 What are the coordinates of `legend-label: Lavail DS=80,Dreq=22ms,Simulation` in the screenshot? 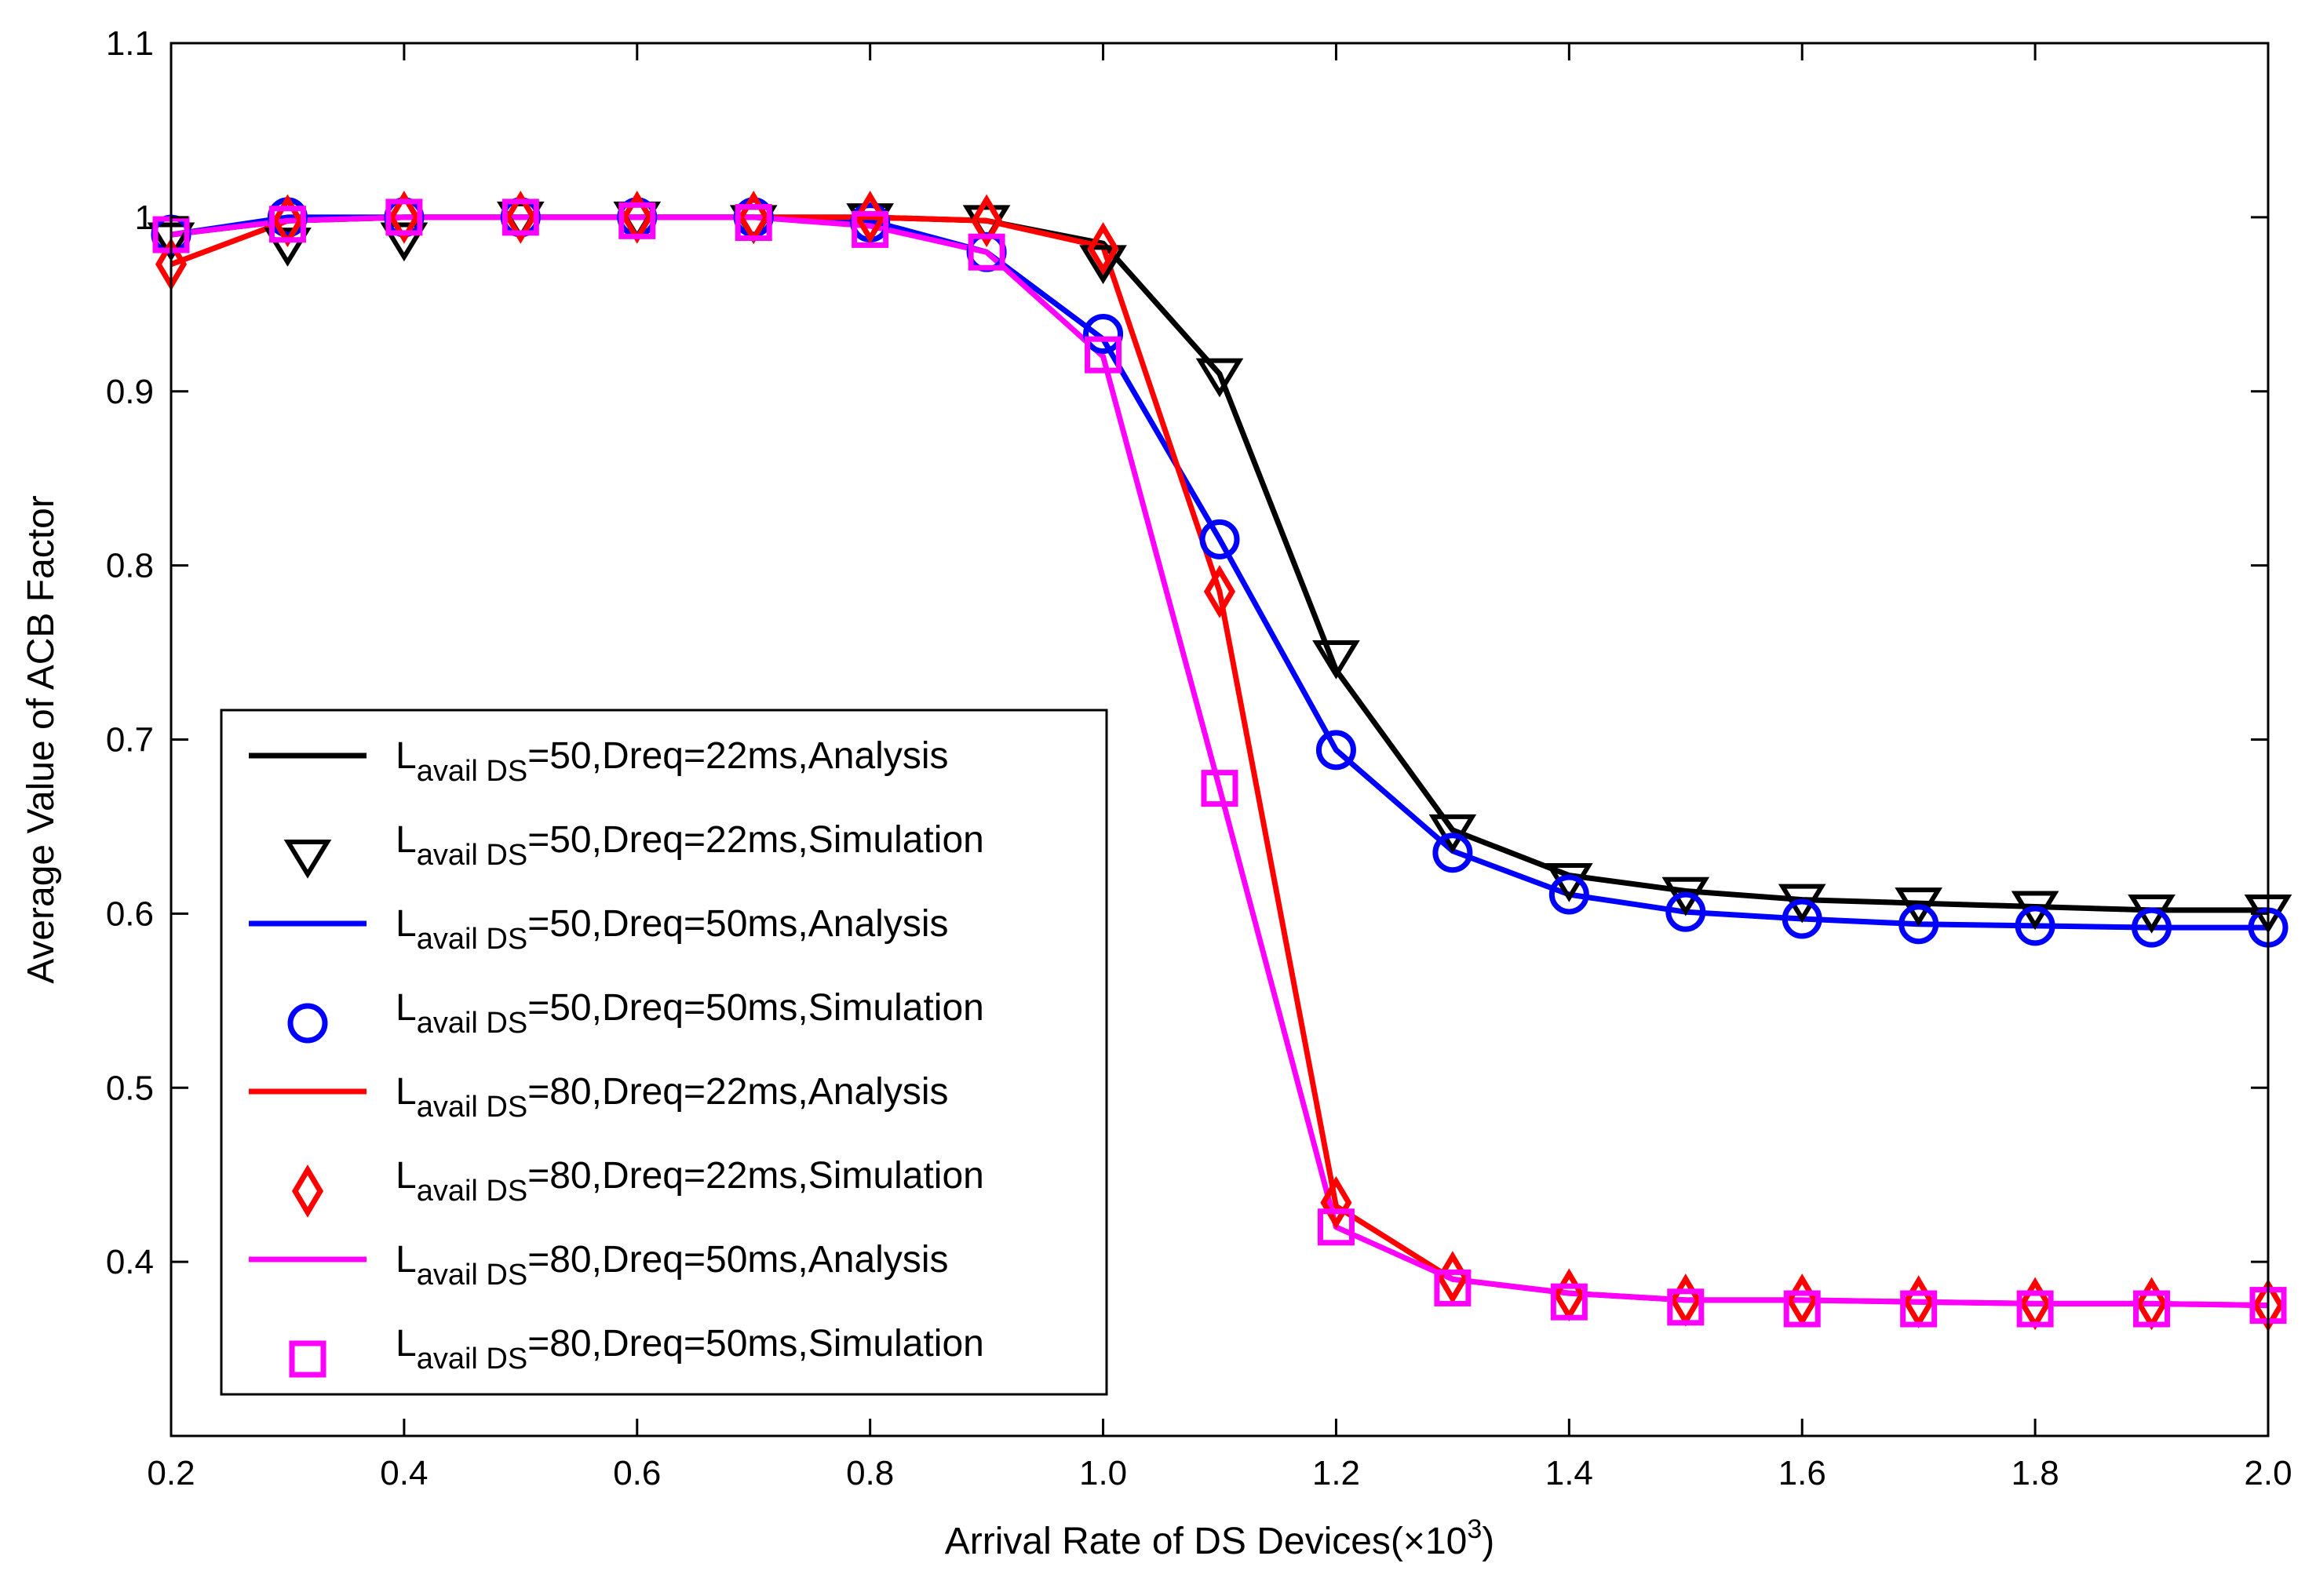 It's located at (690, 1181).